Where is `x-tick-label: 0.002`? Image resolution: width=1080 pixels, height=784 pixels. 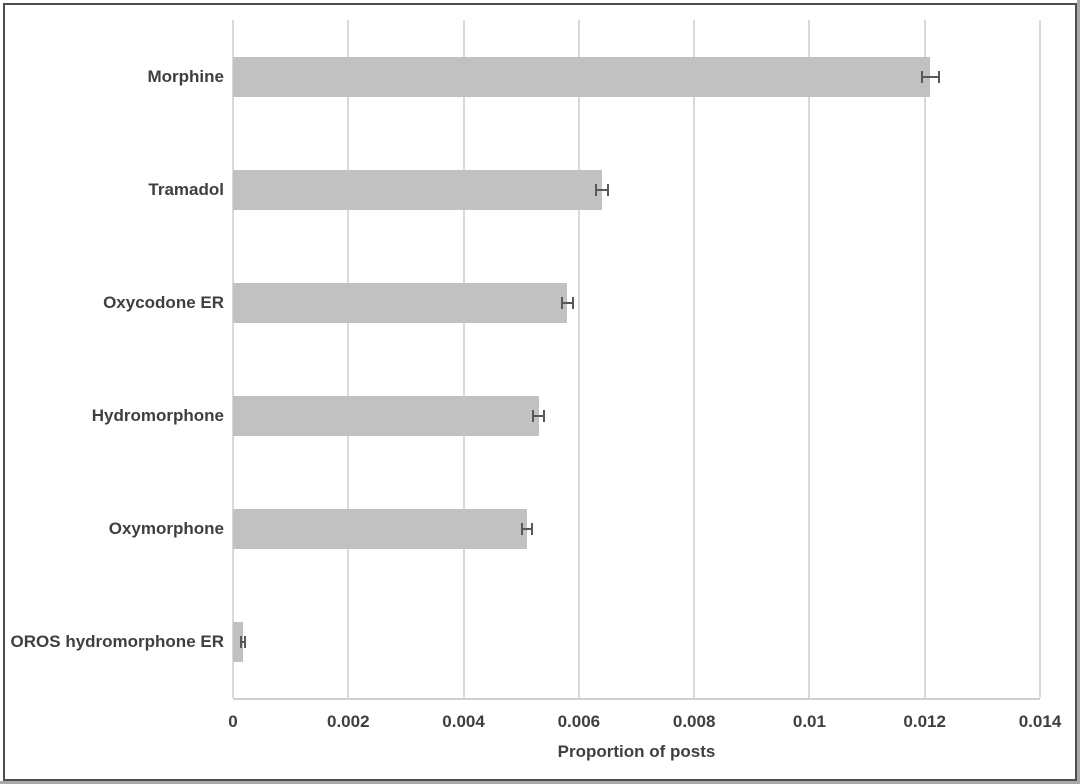 x-tick-label: 0.002 is located at coordinates (348, 721).